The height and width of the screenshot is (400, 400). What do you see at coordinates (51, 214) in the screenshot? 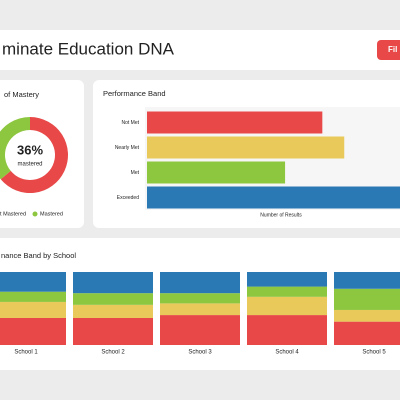
I see `legend-label: Mastered` at bounding box center [51, 214].